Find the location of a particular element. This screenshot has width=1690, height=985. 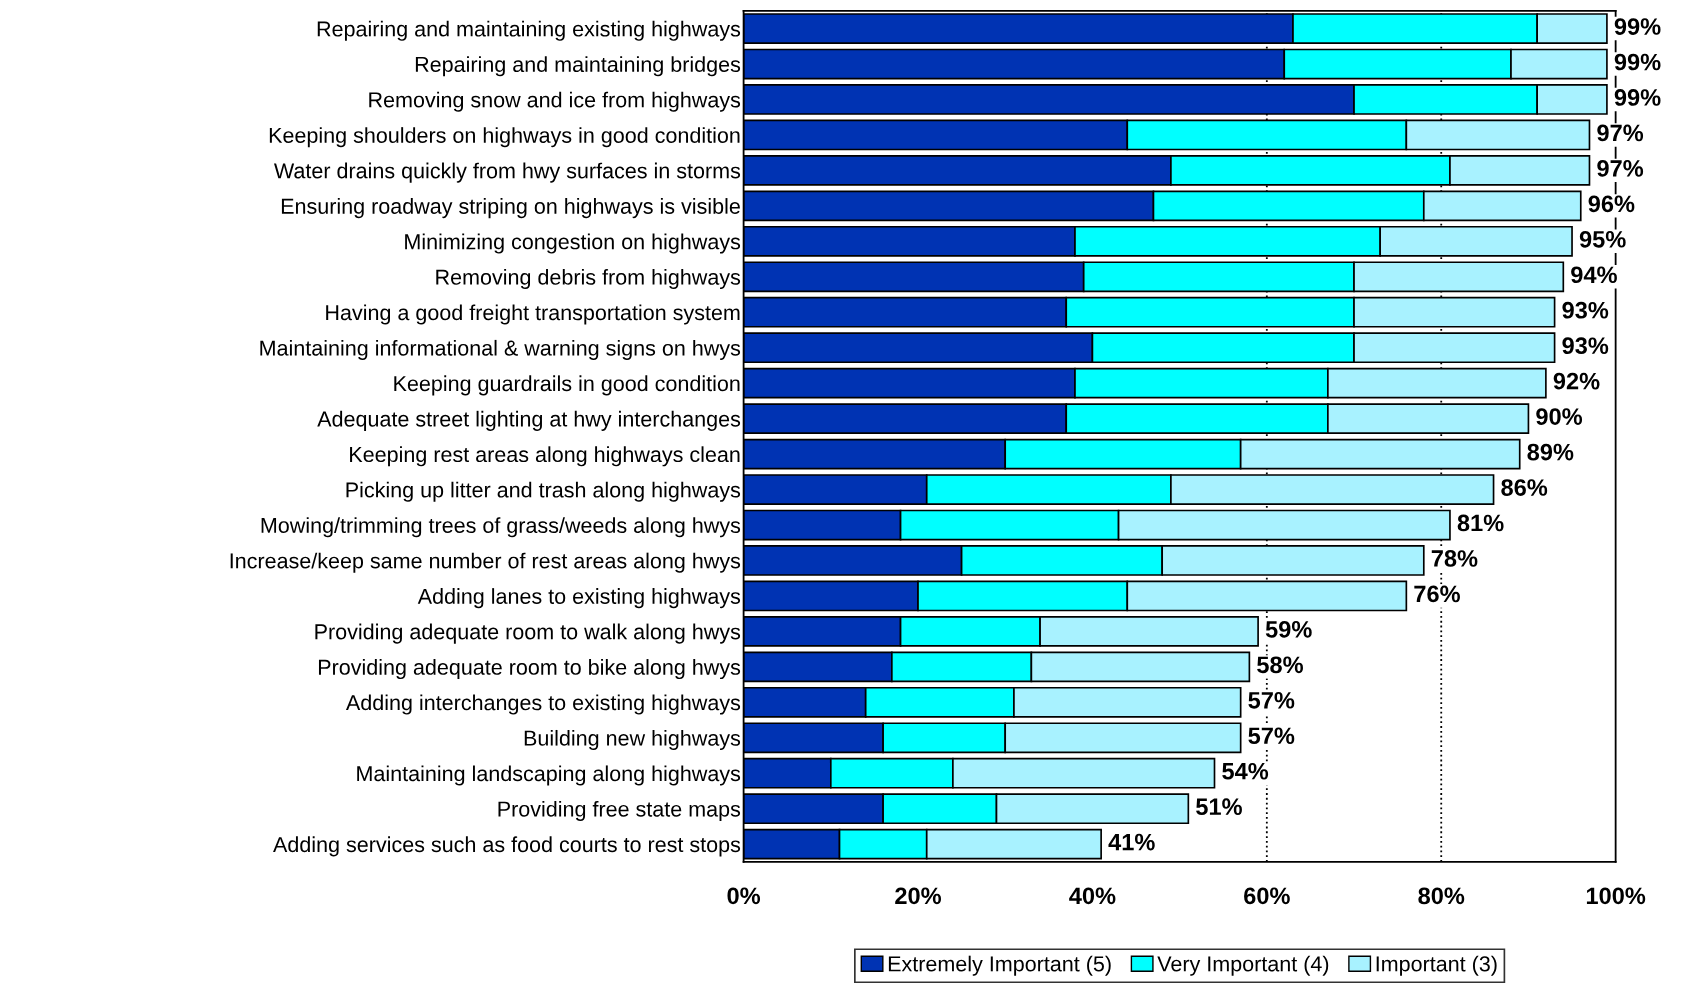

total-label: 76% is located at coordinates (1437, 594).